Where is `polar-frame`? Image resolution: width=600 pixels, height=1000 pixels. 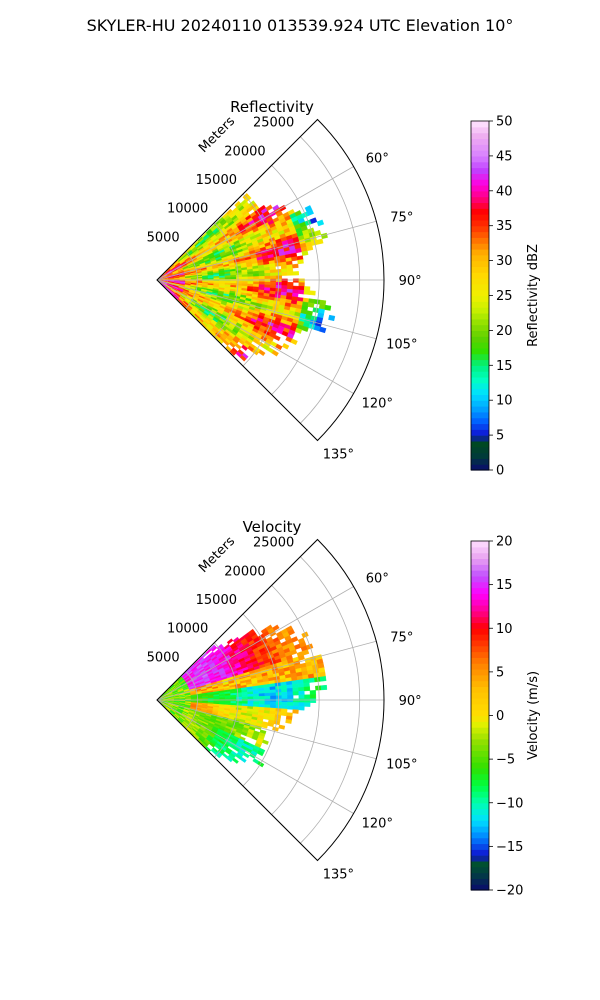
polar-frame is located at coordinates (270, 280).